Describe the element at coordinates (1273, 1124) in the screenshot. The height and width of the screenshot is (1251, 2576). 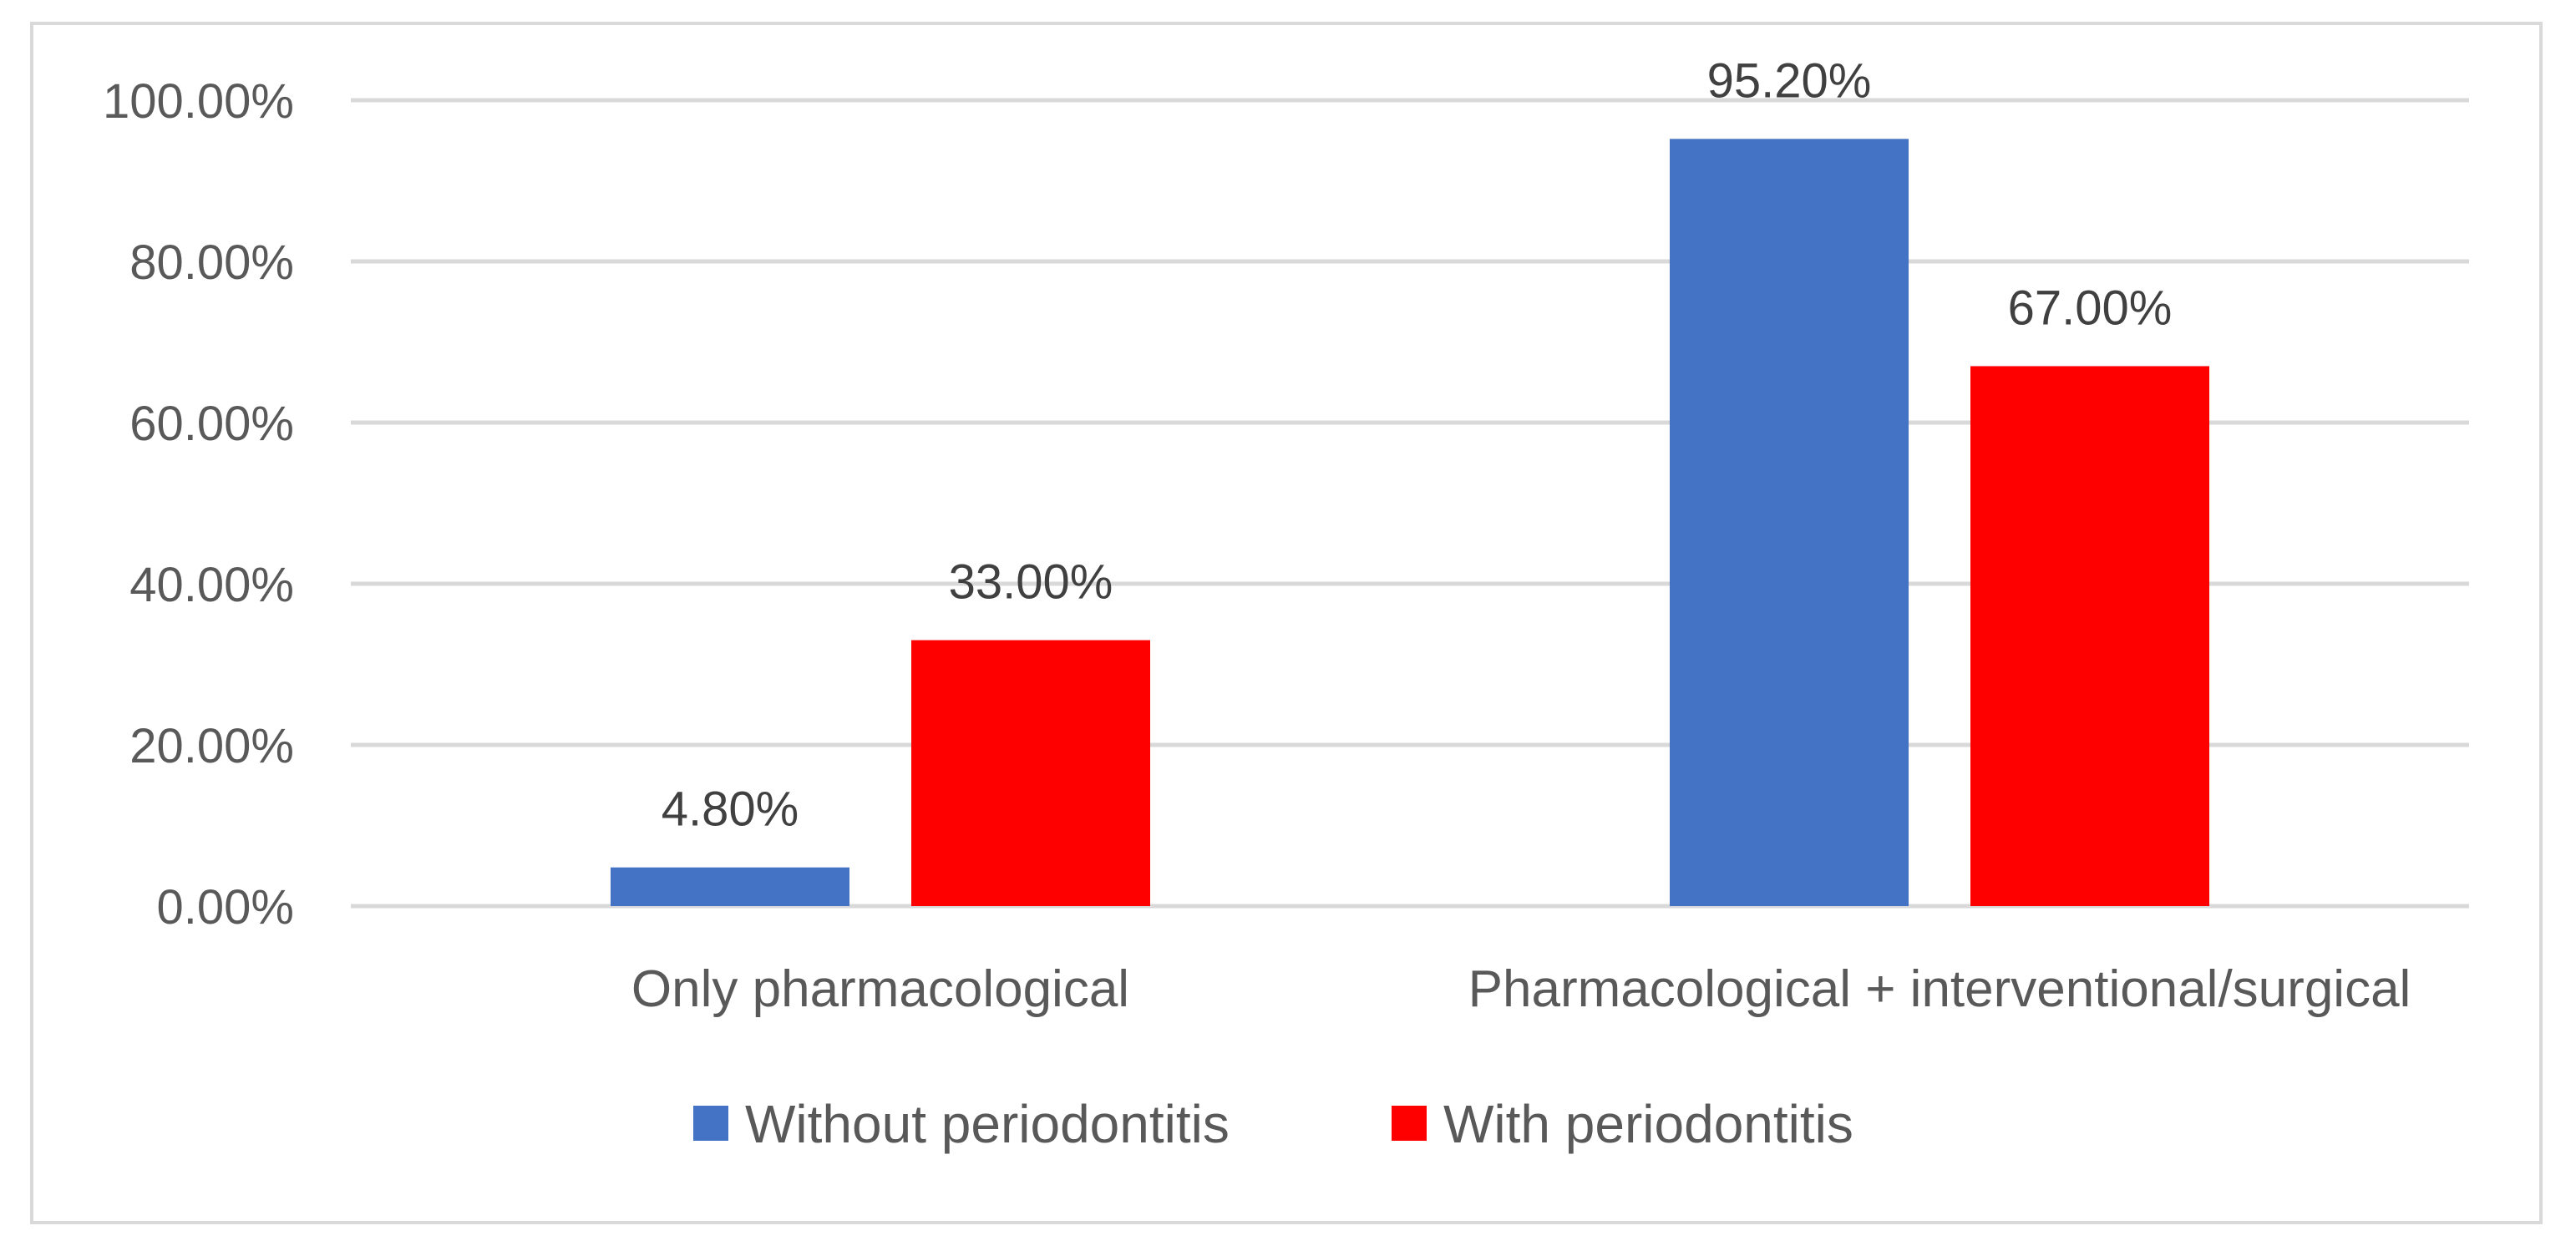
I see `legend: Without periodontitis With periodontitis` at that location.